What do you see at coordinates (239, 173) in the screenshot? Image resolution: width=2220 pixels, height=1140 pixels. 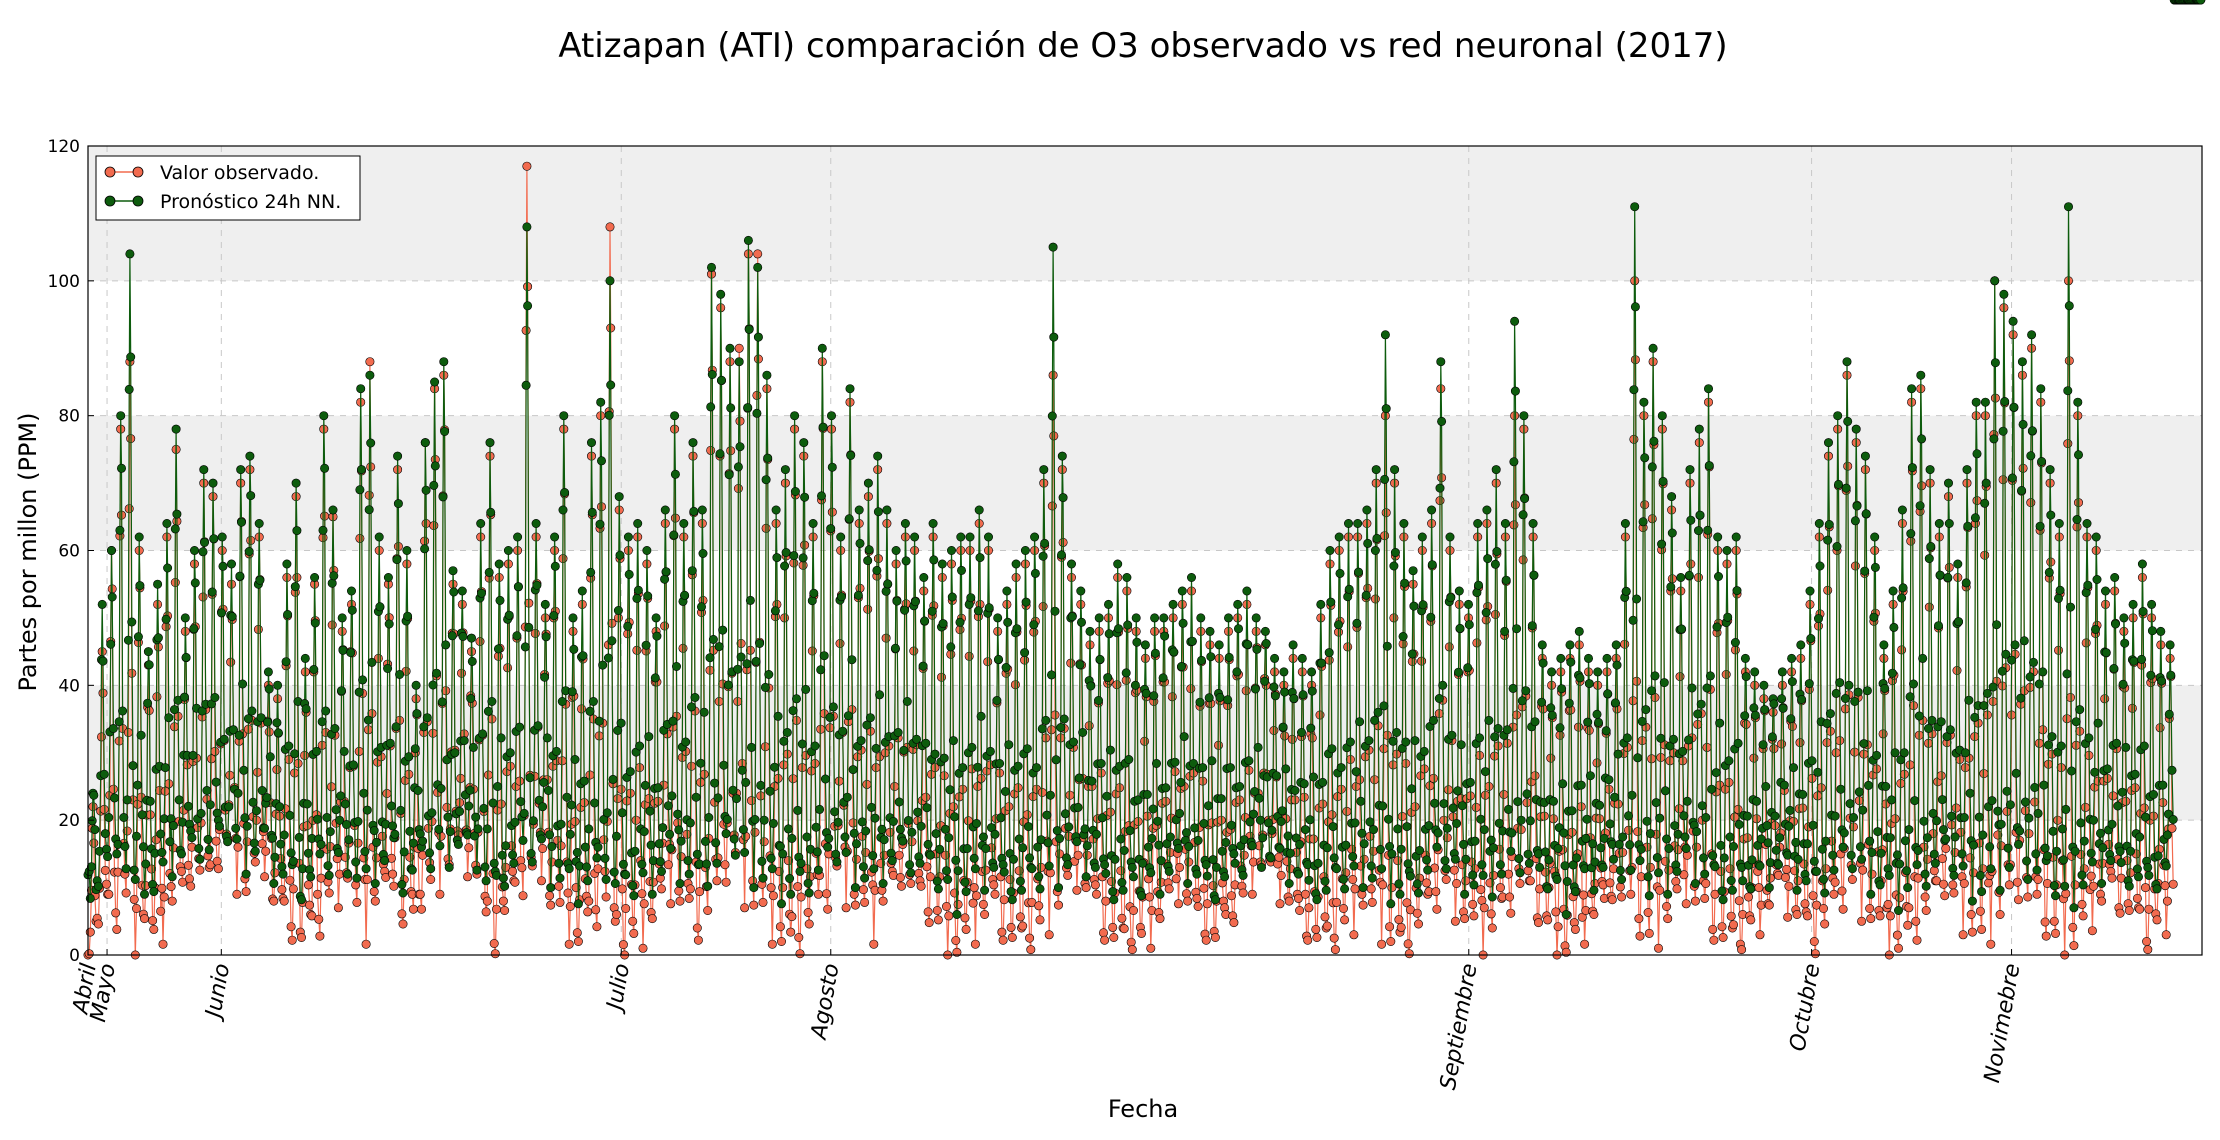 I see `legend-observed-label: Valor observado.` at bounding box center [239, 173].